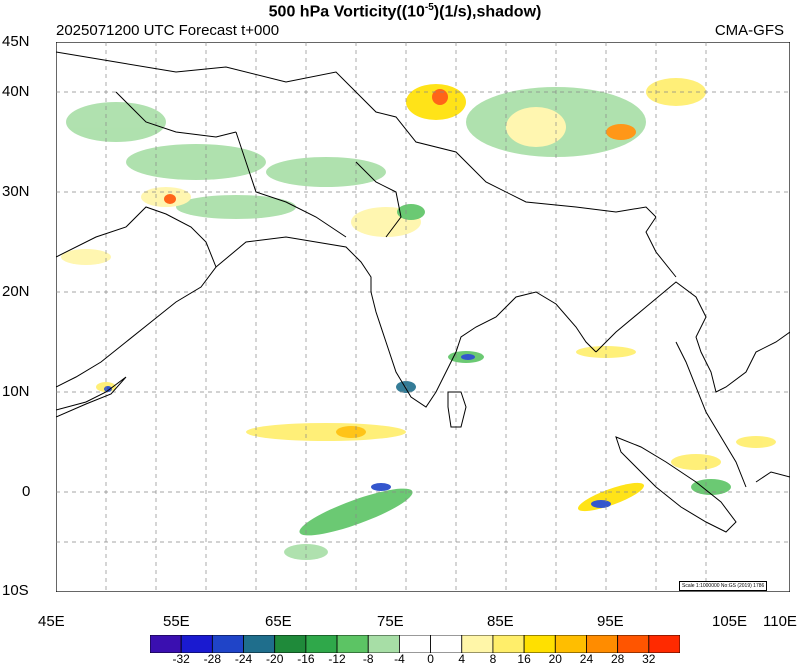 This screenshot has width=810, height=669. I want to click on lat-label-45n: 45N, so click(16, 41).